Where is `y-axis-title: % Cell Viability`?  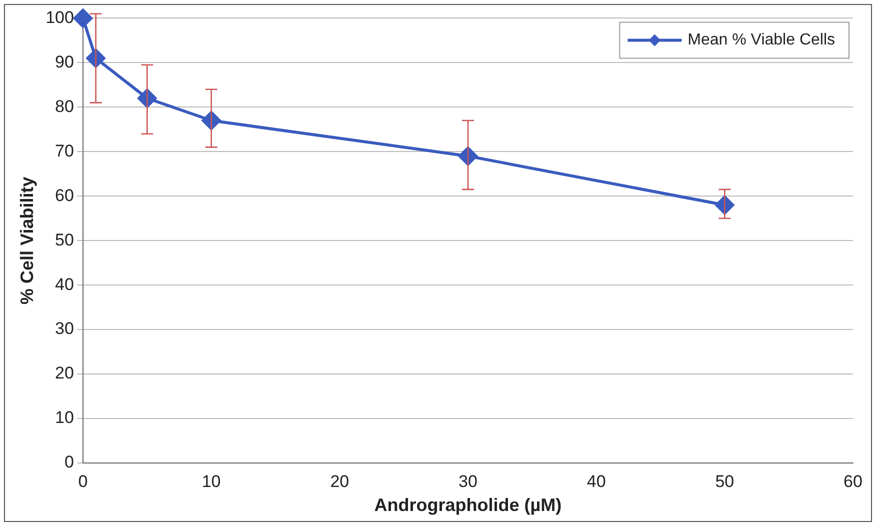 y-axis-title: % Cell Viability is located at coordinates (26, 240).